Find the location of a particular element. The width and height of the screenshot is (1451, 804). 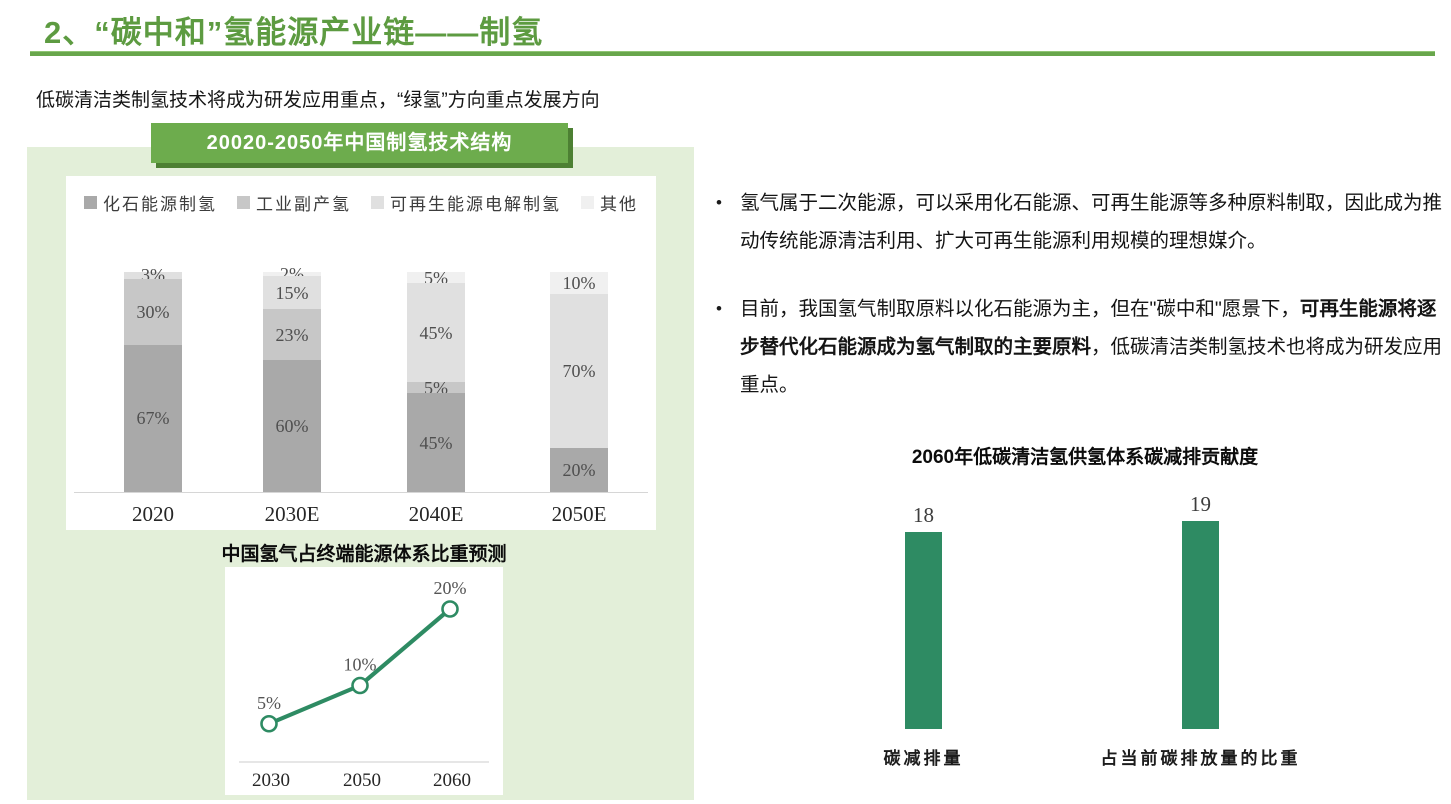

legend-label: 化石能源制氢 is located at coordinates (160, 204).